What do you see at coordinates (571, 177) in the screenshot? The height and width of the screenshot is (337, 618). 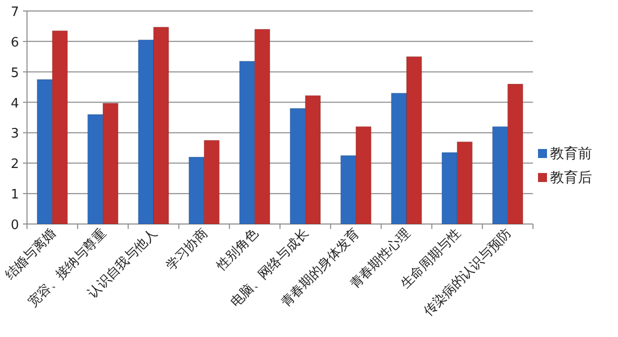 I see `legend-label: 教育后` at bounding box center [571, 177].